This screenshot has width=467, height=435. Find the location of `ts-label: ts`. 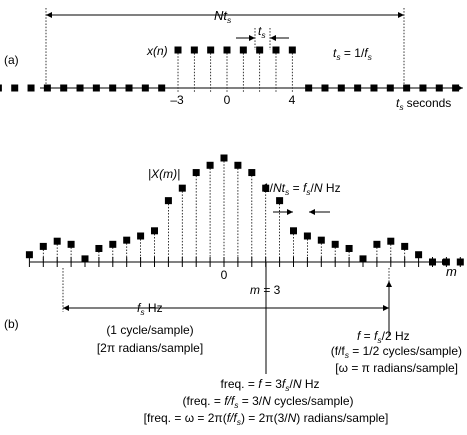

ts-label: ts is located at coordinates (262, 32).